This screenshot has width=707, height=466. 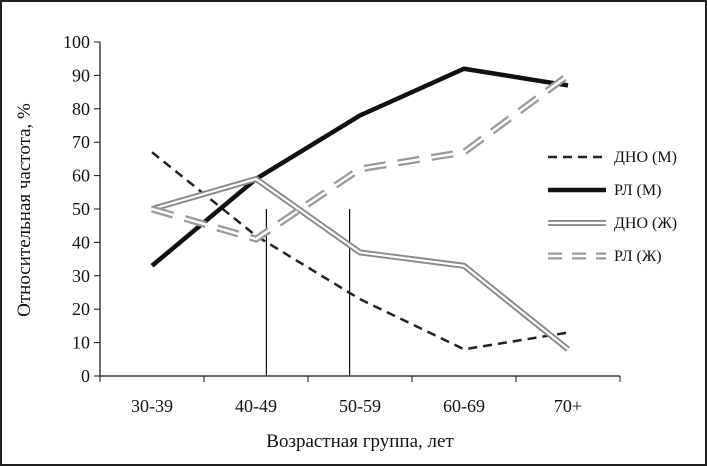 I want to click on y-tick-label: 10, so click(x=81, y=343).